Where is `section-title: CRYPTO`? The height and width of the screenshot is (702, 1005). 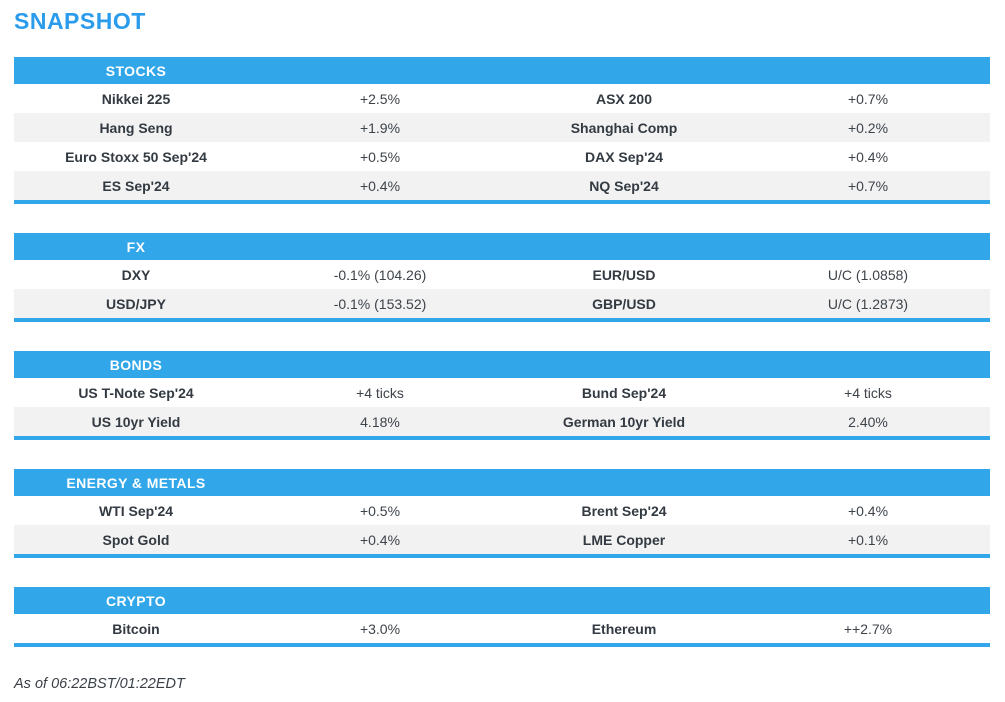 section-title: CRYPTO is located at coordinates (136, 600).